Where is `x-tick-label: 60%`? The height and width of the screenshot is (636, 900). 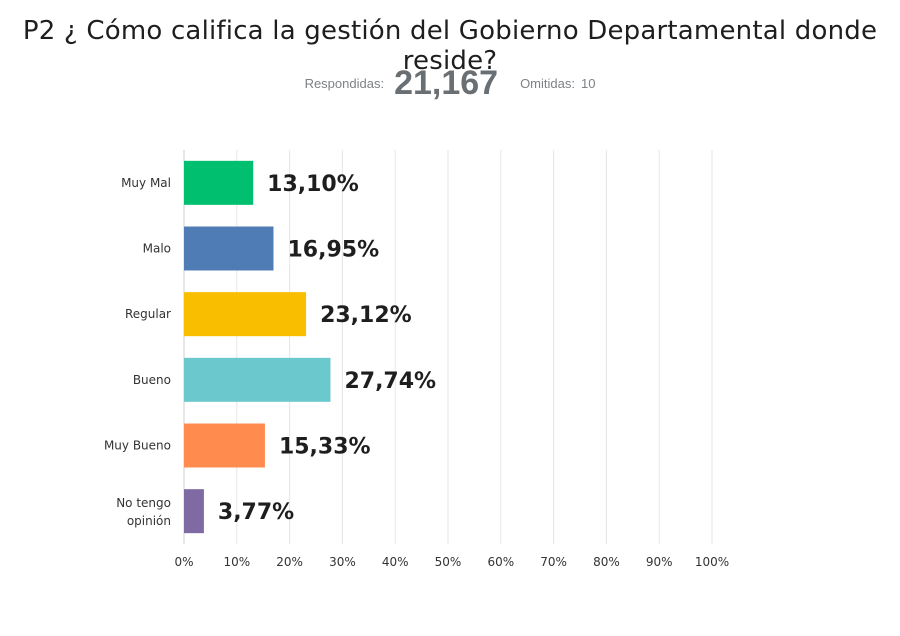 x-tick-label: 60% is located at coordinates (500, 562).